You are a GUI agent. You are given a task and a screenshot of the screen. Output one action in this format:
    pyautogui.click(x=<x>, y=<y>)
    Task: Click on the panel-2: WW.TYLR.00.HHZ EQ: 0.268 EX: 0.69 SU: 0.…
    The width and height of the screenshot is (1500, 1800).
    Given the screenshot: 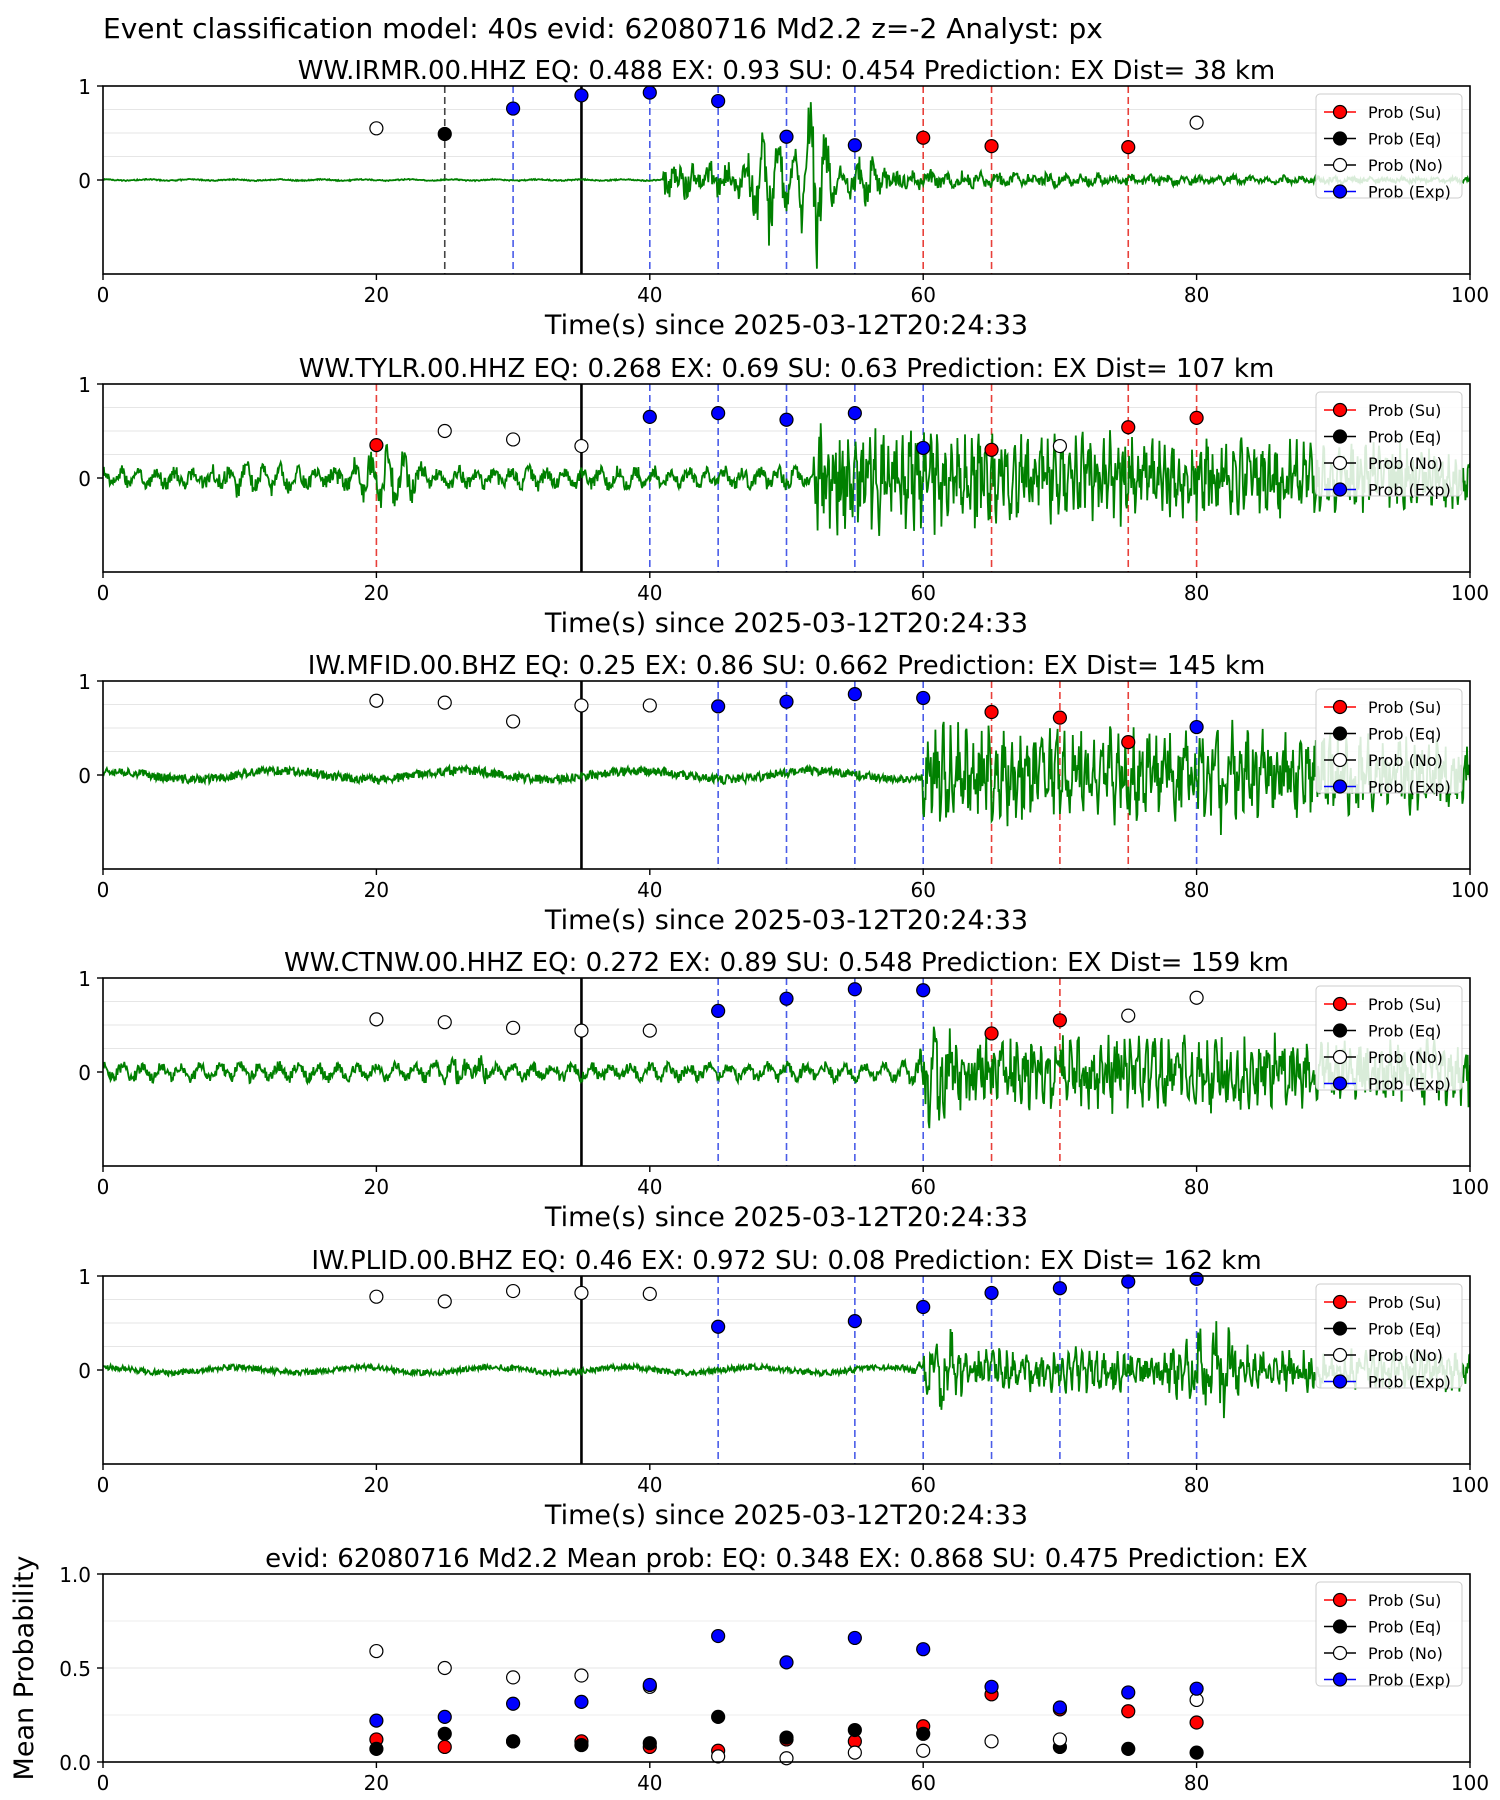 What is the action you would take?
    pyautogui.click(x=783, y=496)
    